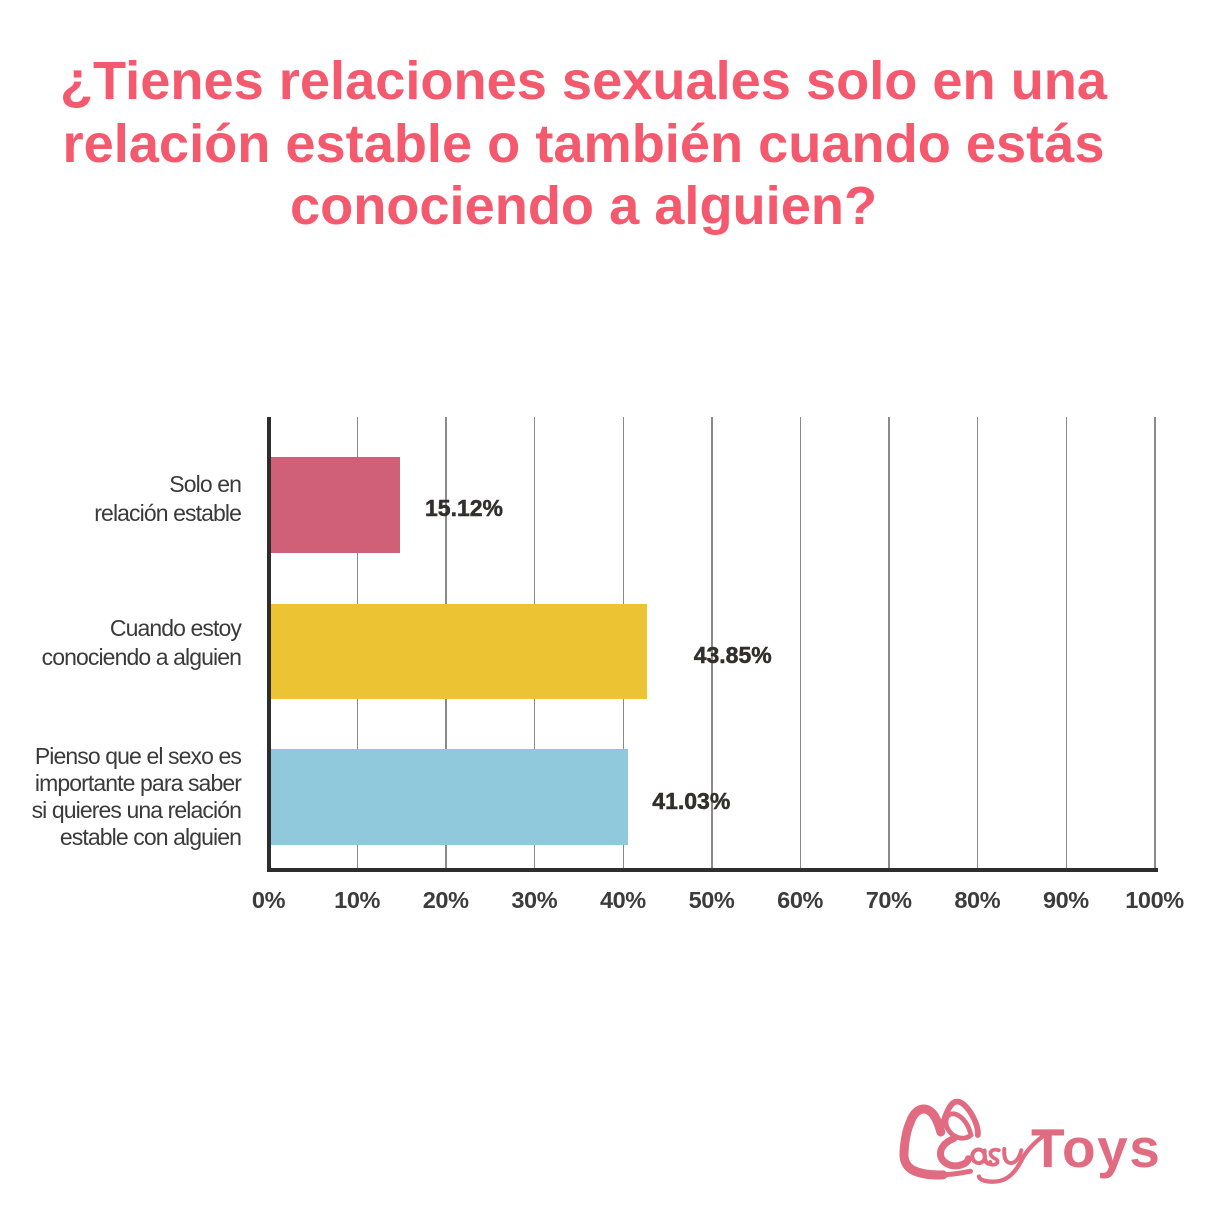  Describe the element at coordinates (1096, 1148) in the screenshot. I see `svg-text: Toys` at that location.